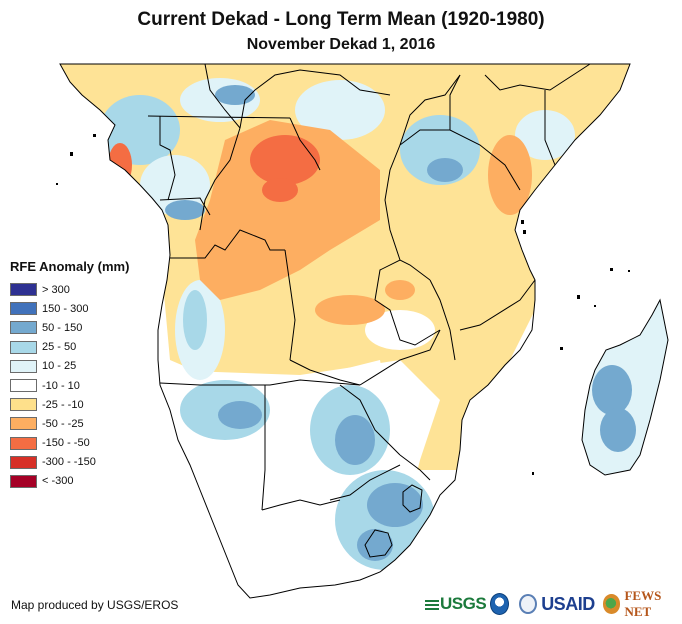 The image size is (682, 624). What do you see at coordinates (59, 366) in the screenshot?
I see `legend-label: 10 - 25` at bounding box center [59, 366].